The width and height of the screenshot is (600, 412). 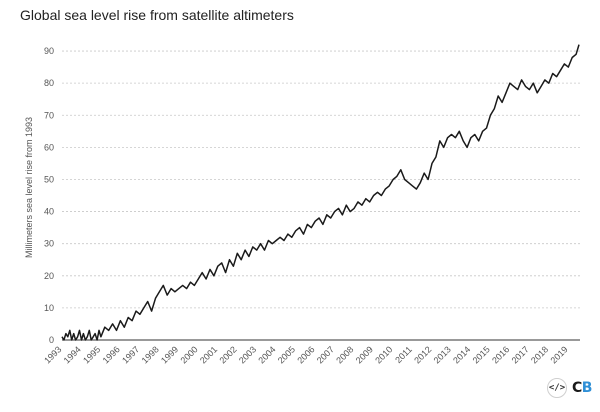 I want to click on x-tick-label: 2018, so click(x=539, y=354).